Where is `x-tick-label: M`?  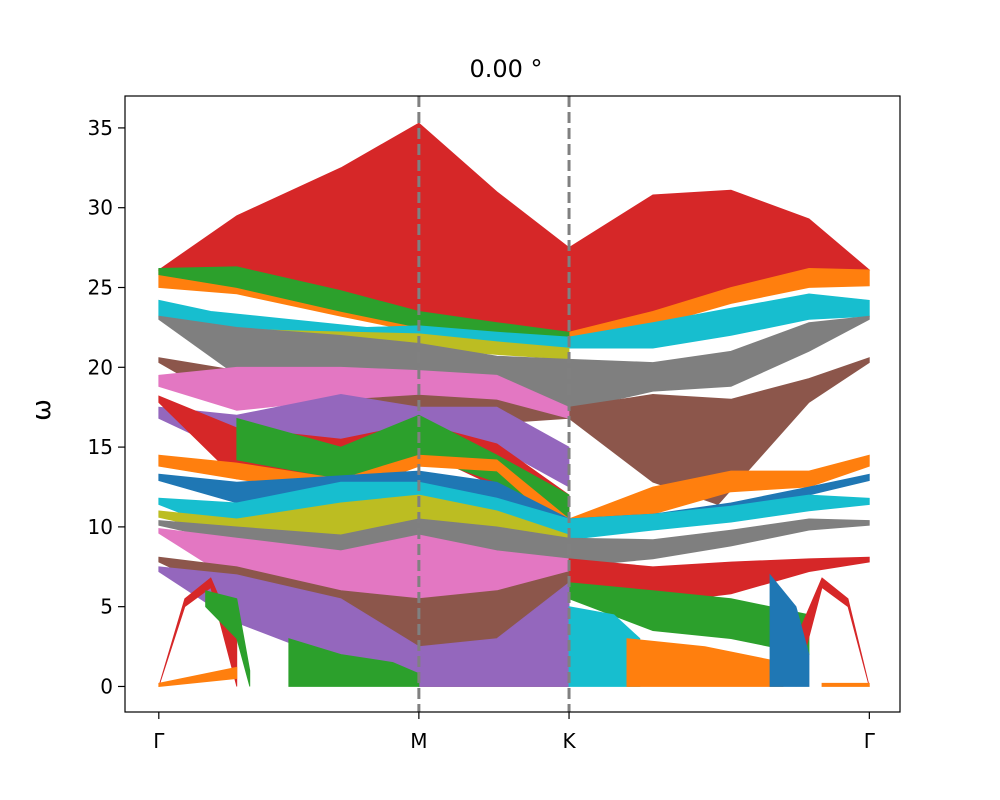
x-tick-label: M is located at coordinates (418, 741).